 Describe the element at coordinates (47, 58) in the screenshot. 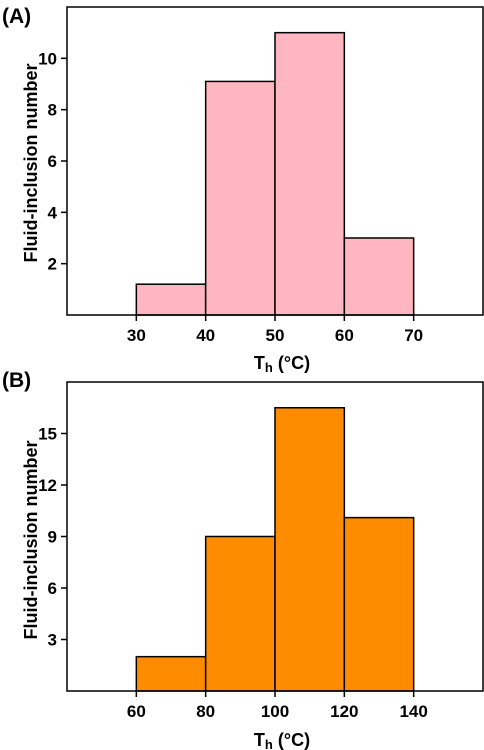

I see `y-tick-label: 10` at that location.